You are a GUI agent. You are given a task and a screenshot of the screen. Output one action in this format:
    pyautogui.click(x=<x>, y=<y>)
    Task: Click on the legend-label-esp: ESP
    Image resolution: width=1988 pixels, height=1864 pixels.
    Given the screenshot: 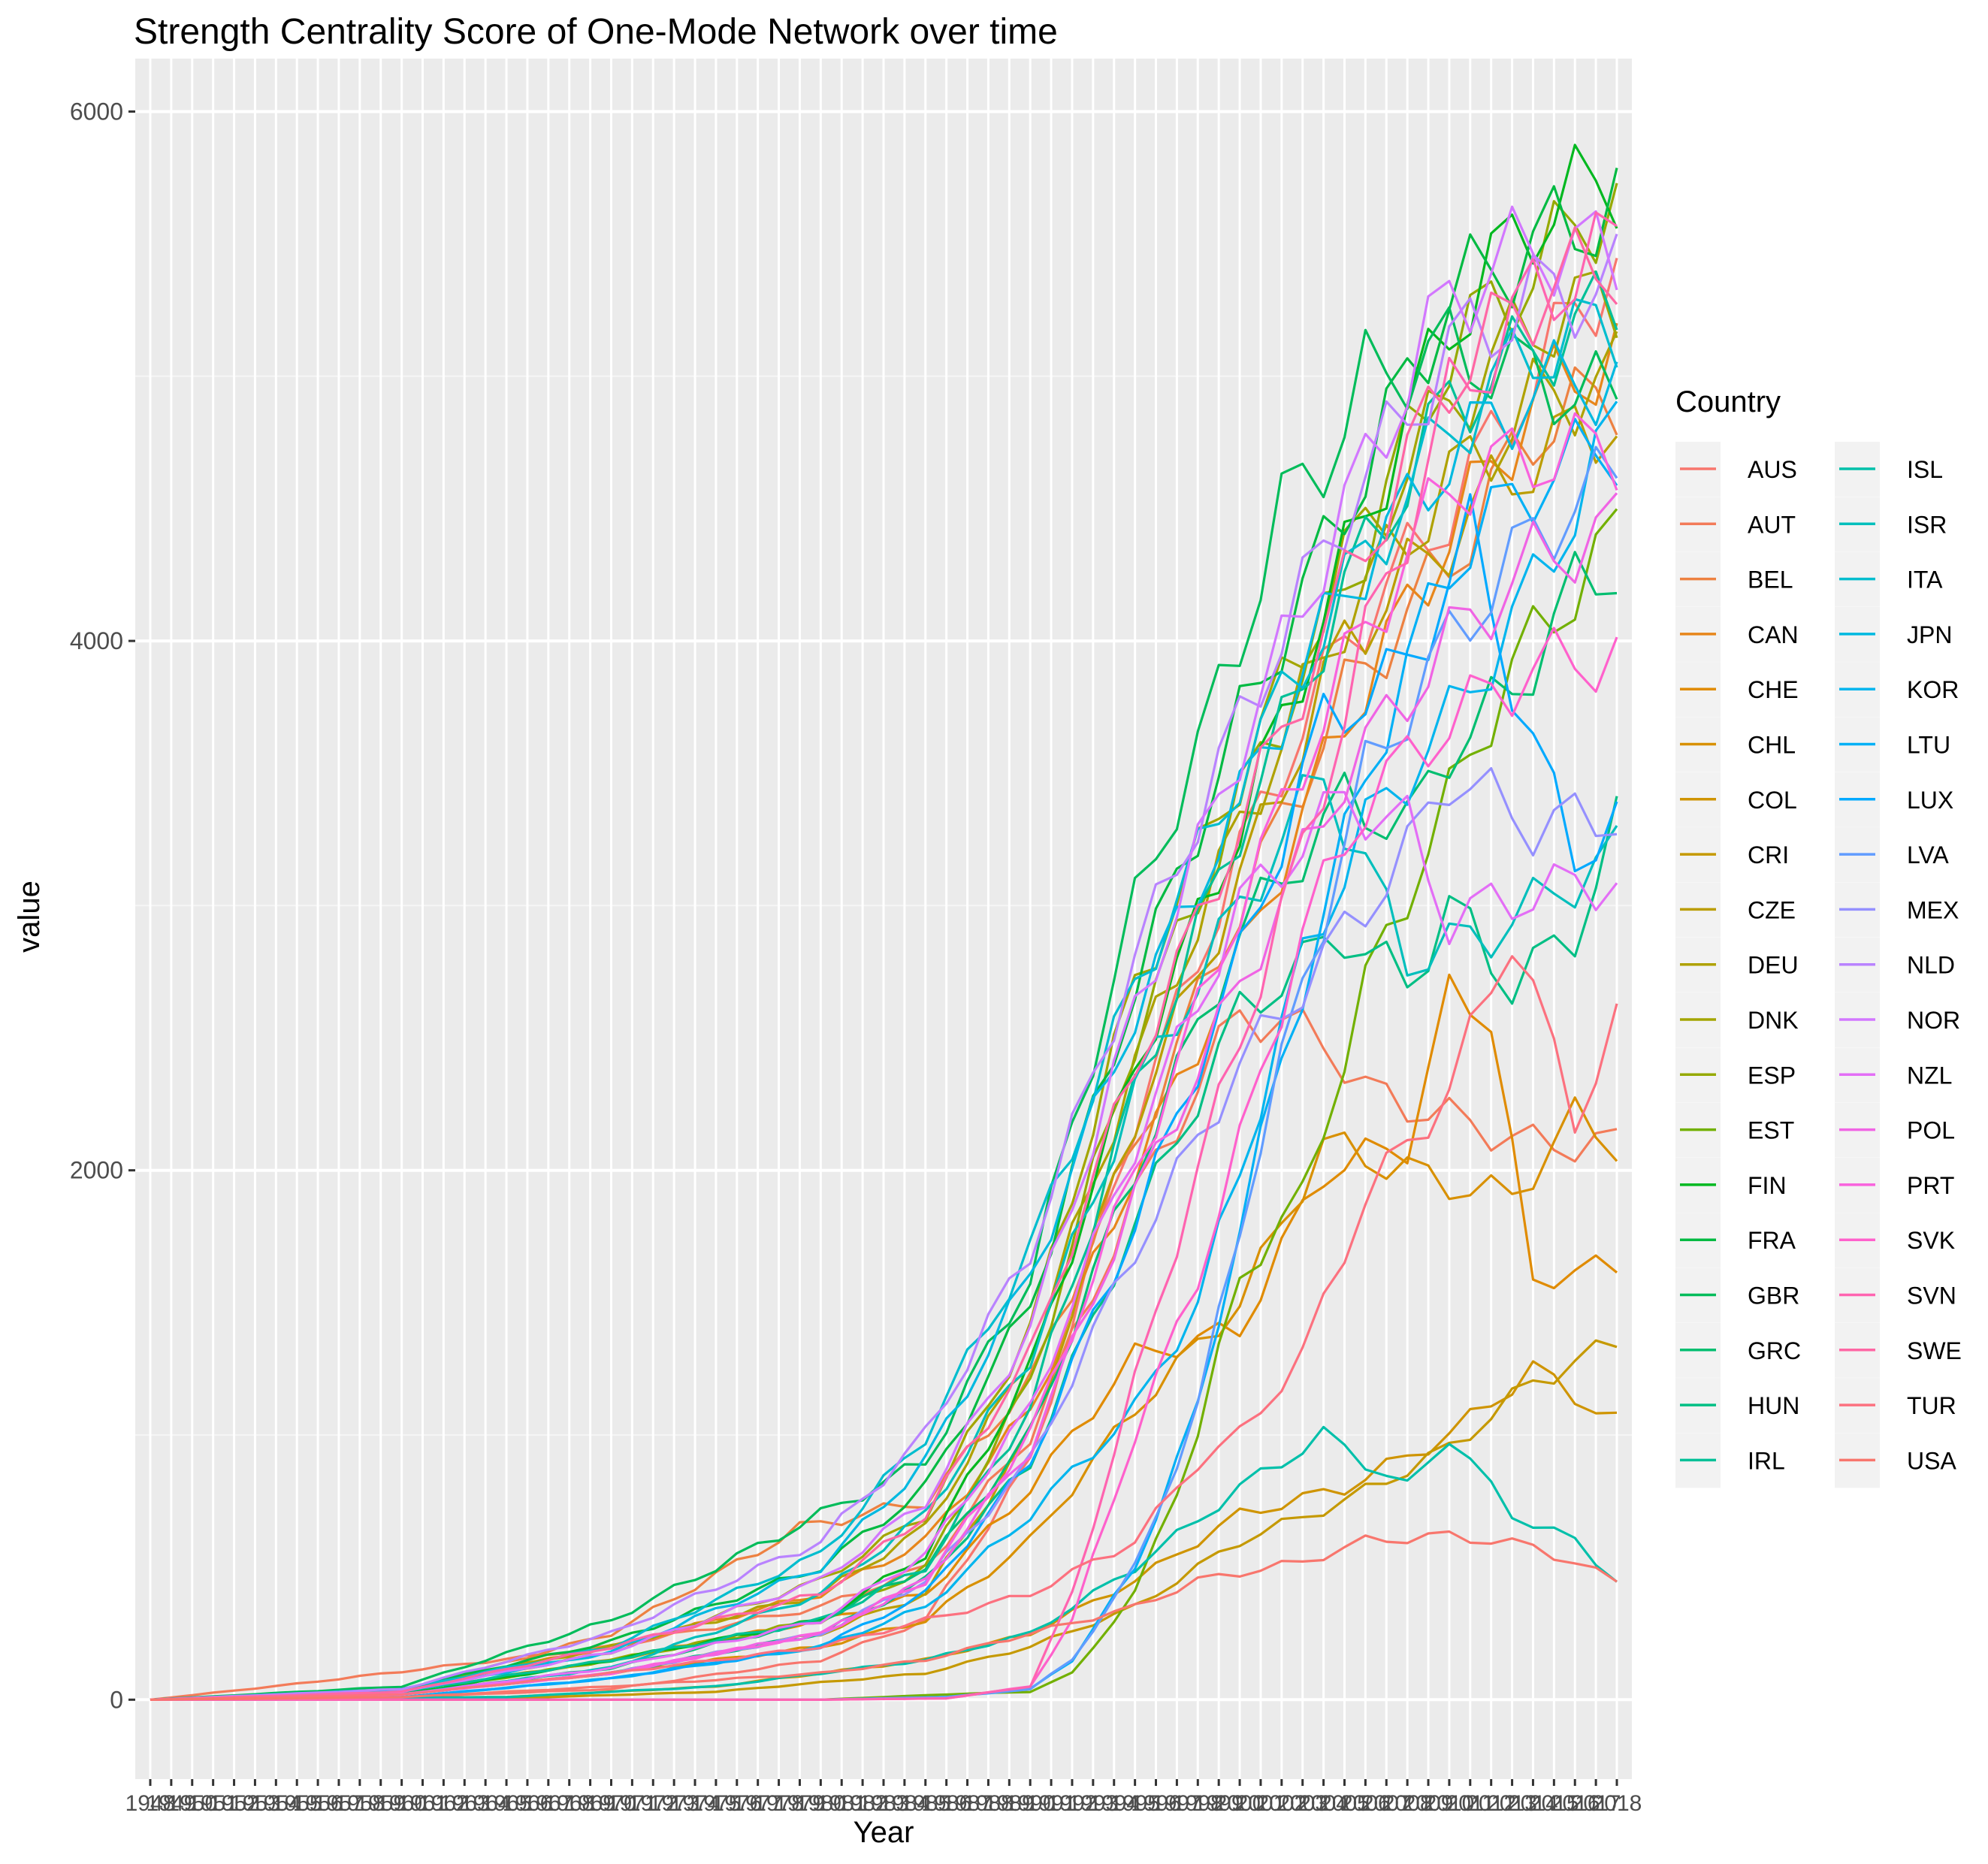 What is the action you would take?
    pyautogui.click(x=1772, y=1075)
    